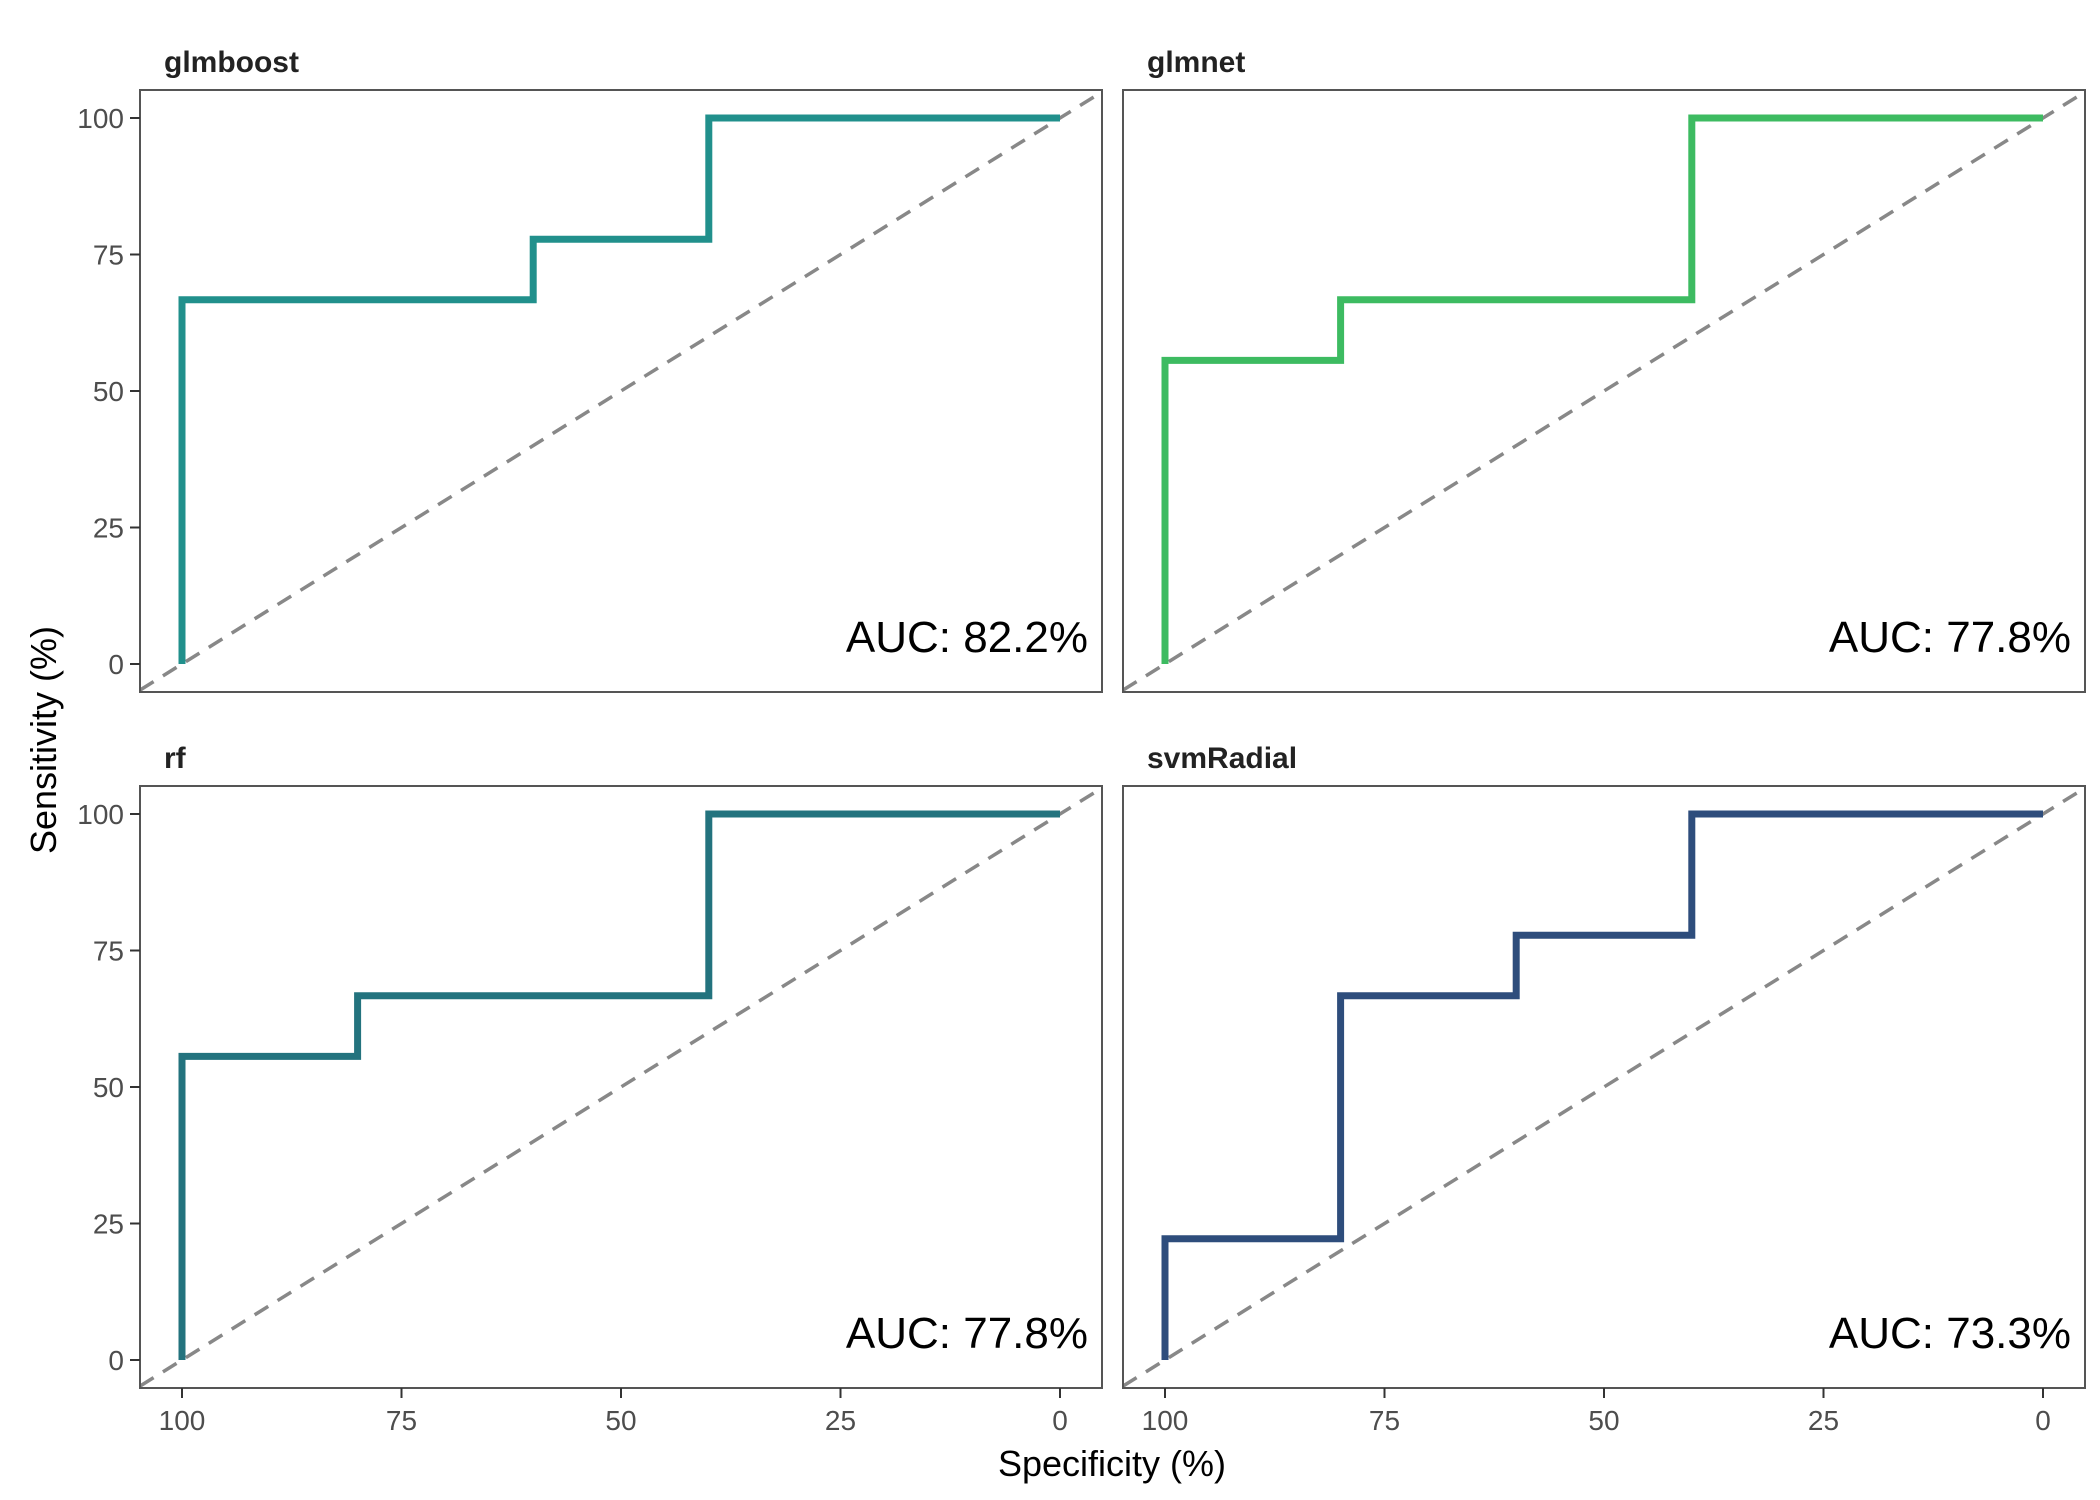 Image resolution: width=2100 pixels, height=1500 pixels. Describe the element at coordinates (231, 62) in the screenshot. I see `panel-title: glmboost` at that location.